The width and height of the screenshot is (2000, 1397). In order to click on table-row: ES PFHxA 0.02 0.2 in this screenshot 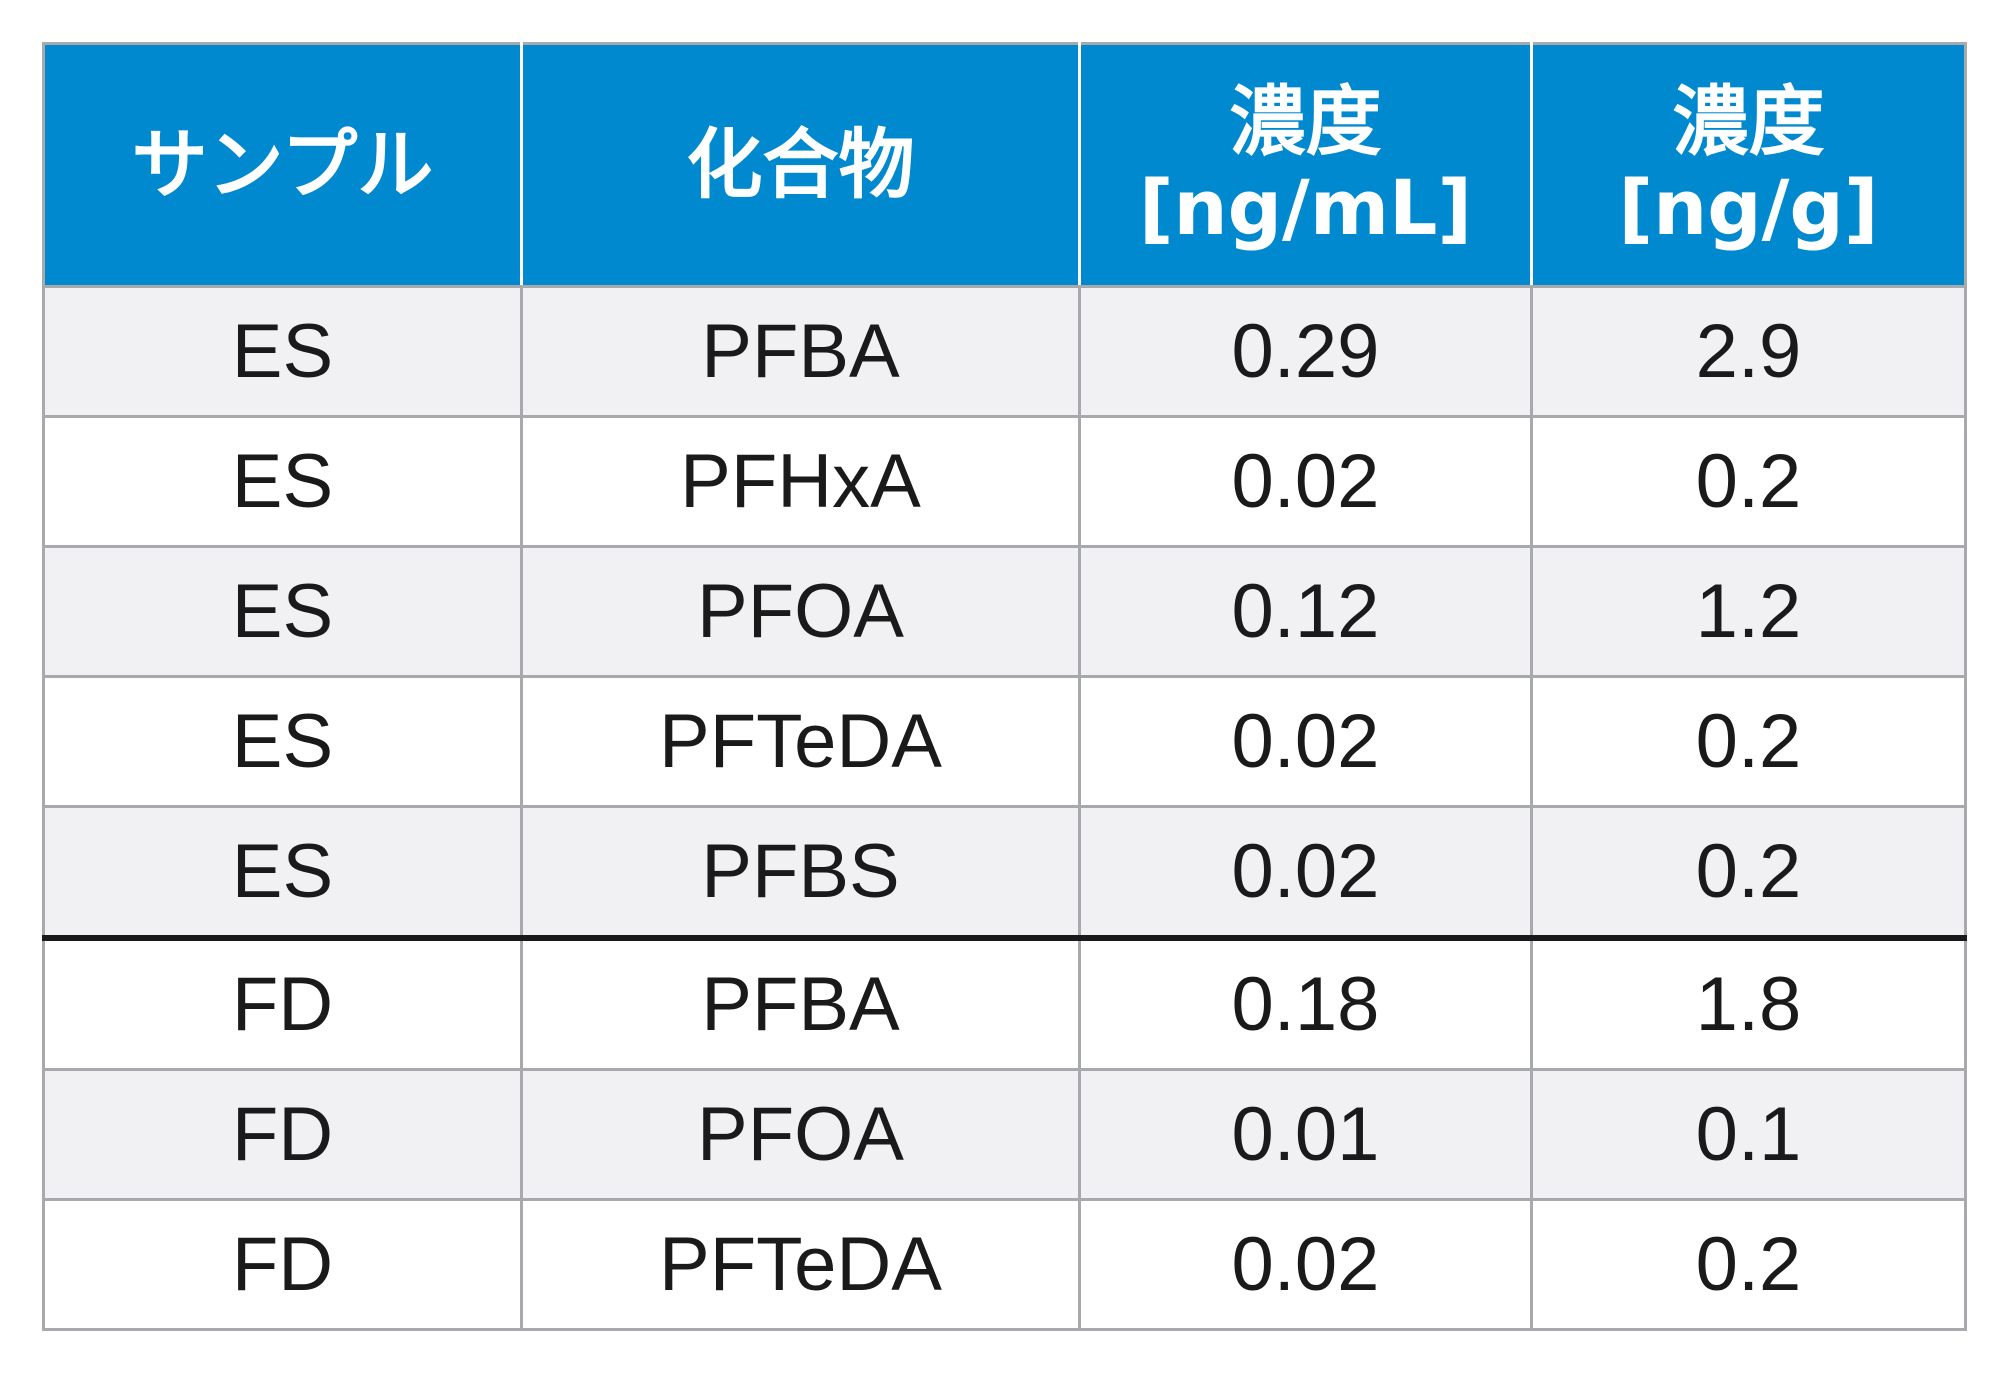, I will do `click(1004, 481)`.